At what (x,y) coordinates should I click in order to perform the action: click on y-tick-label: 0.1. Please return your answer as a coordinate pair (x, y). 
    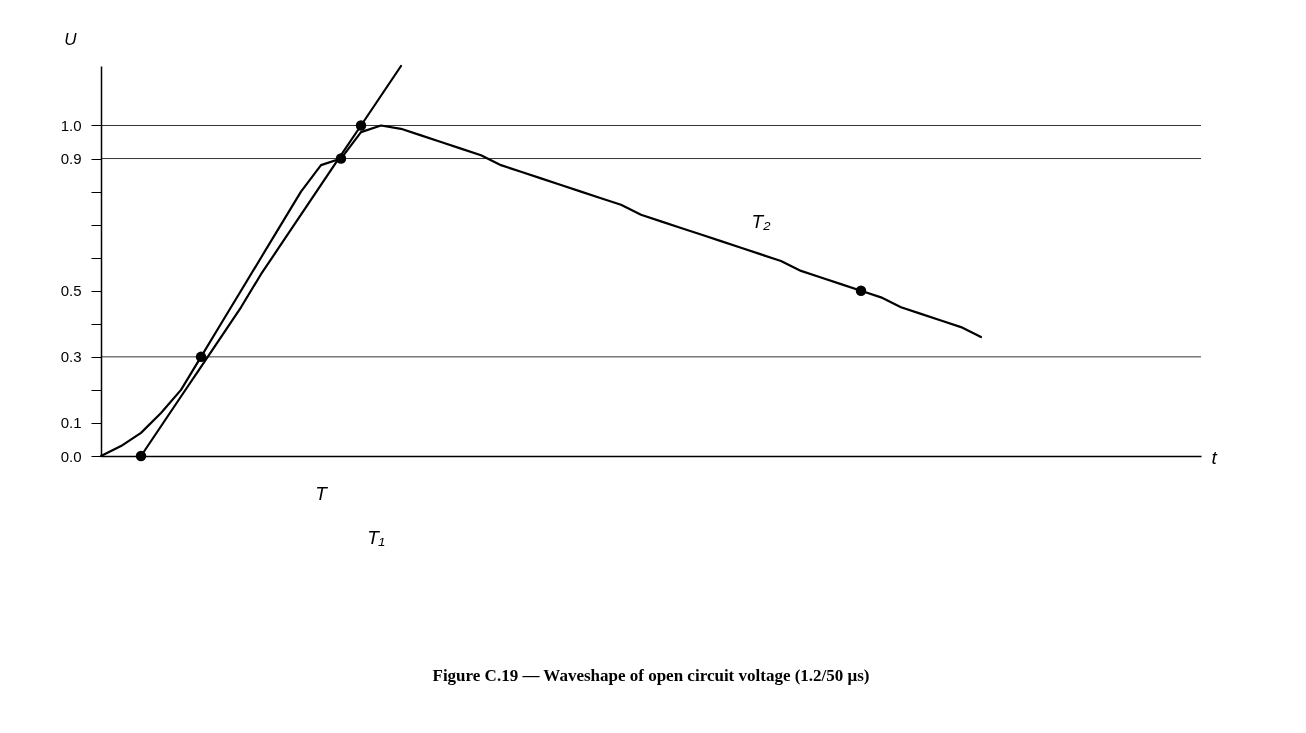
    Looking at the image, I should click on (71, 423).